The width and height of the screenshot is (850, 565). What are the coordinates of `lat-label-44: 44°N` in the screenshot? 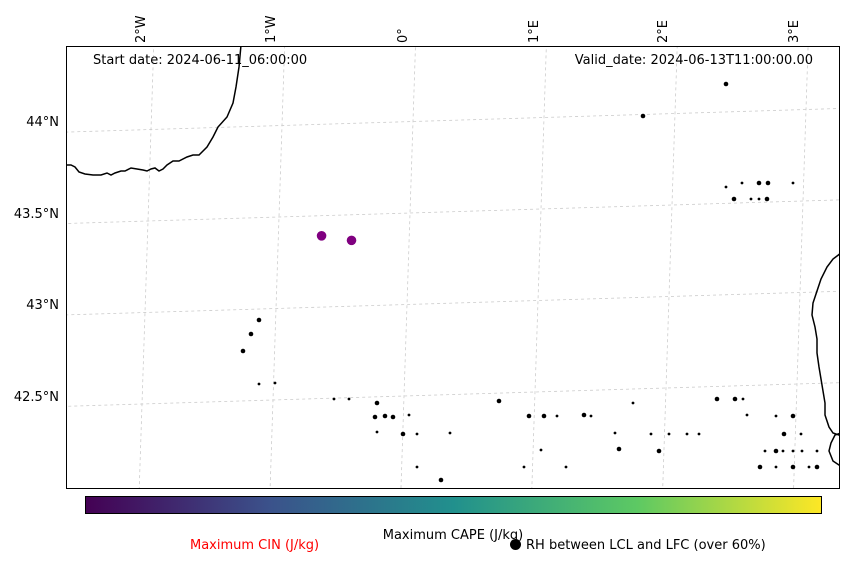 It's located at (42, 122).